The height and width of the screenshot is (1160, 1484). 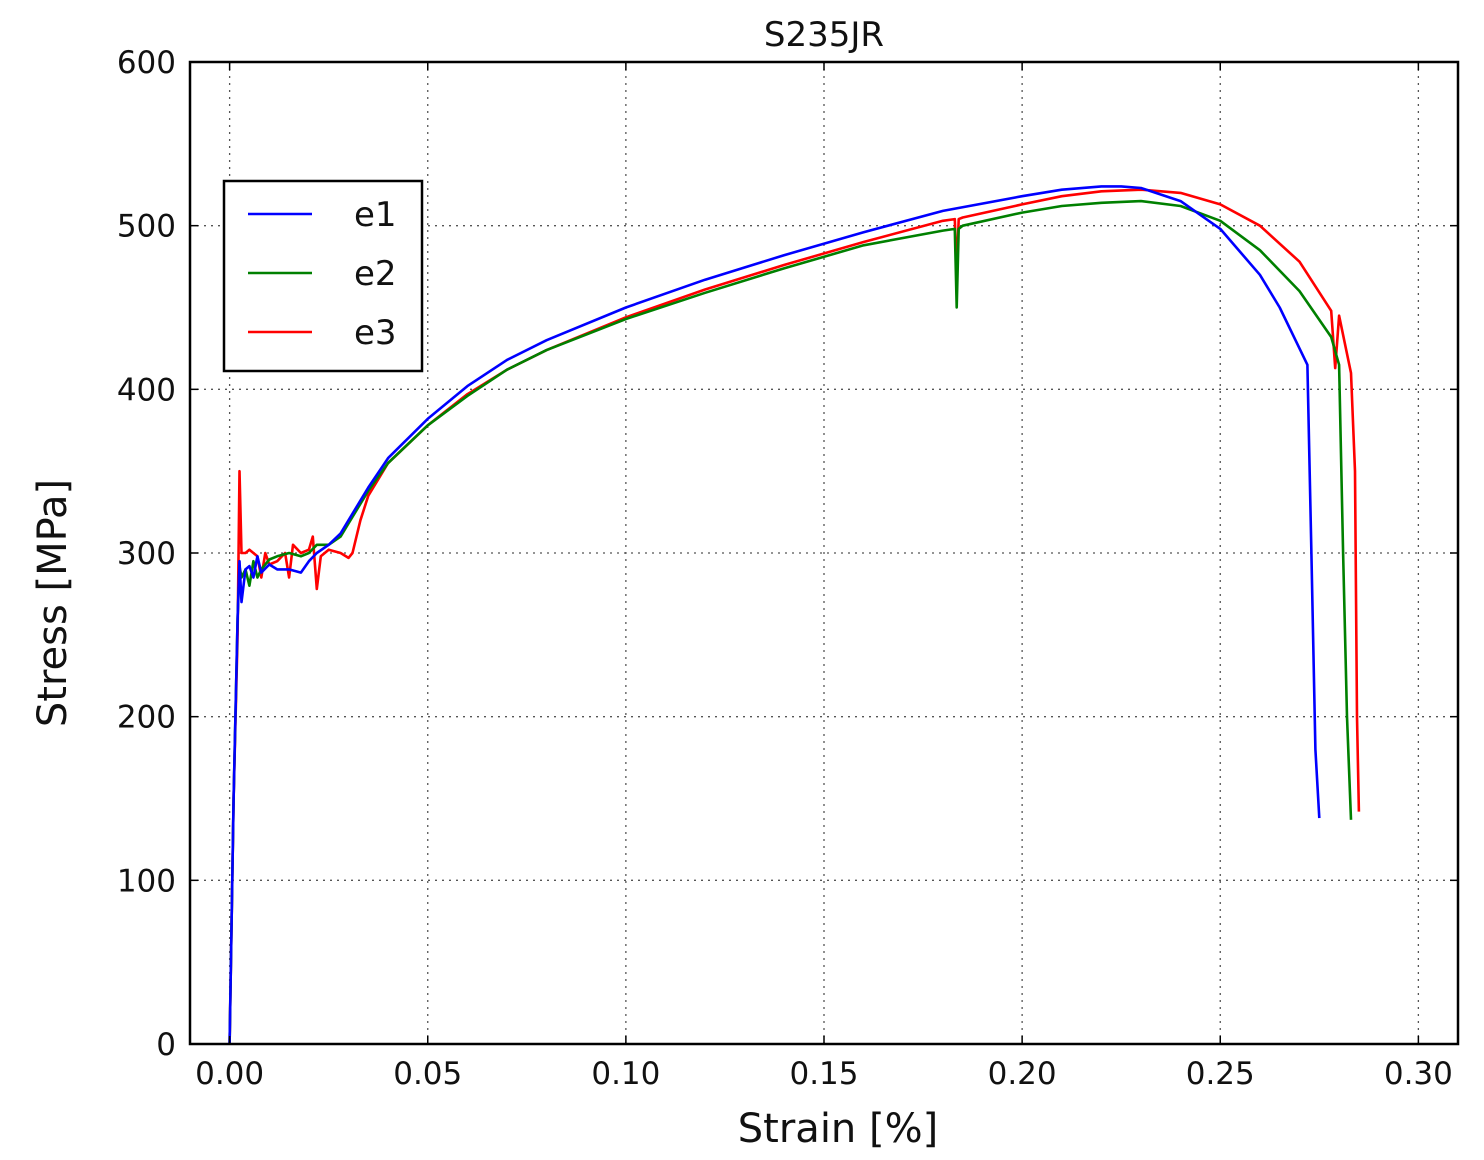 I want to click on y-tick-label: 300, so click(x=146, y=554).